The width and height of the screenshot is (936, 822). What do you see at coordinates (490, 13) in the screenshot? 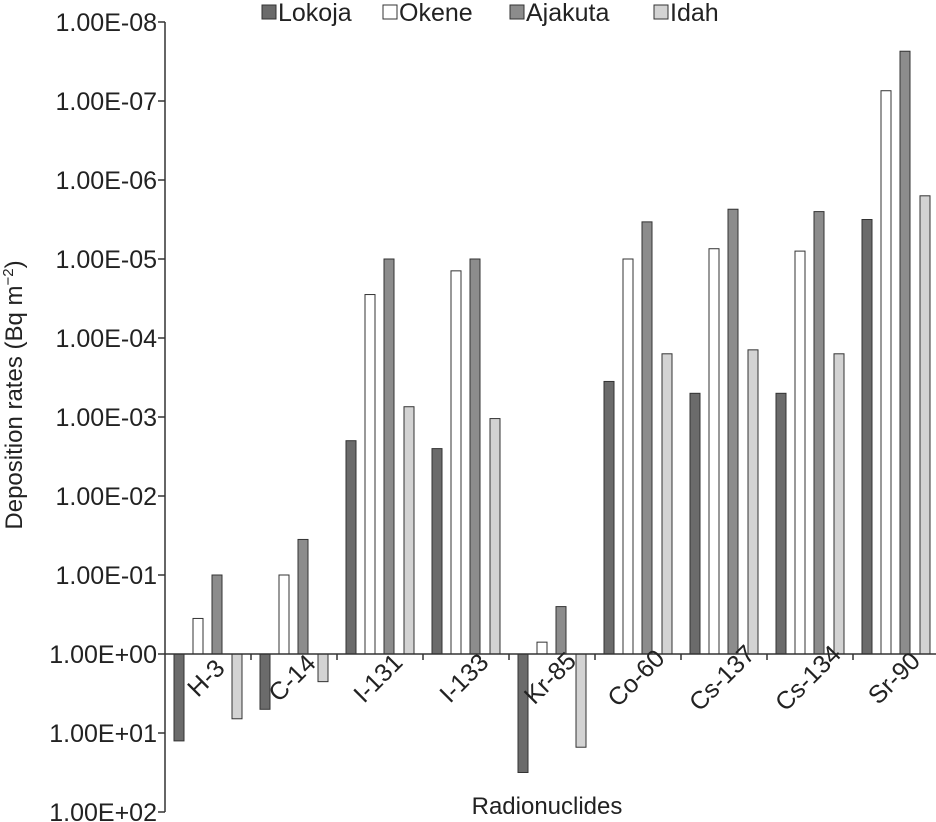
I see `legend: Lokoja Okene Ajakuta Idah` at bounding box center [490, 13].